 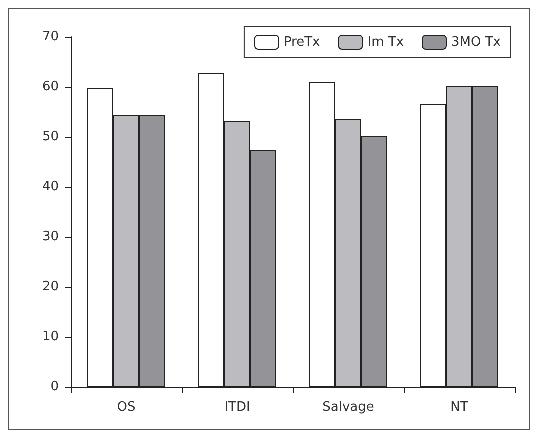 I want to click on y-tick-label: 60, so click(x=50, y=87).